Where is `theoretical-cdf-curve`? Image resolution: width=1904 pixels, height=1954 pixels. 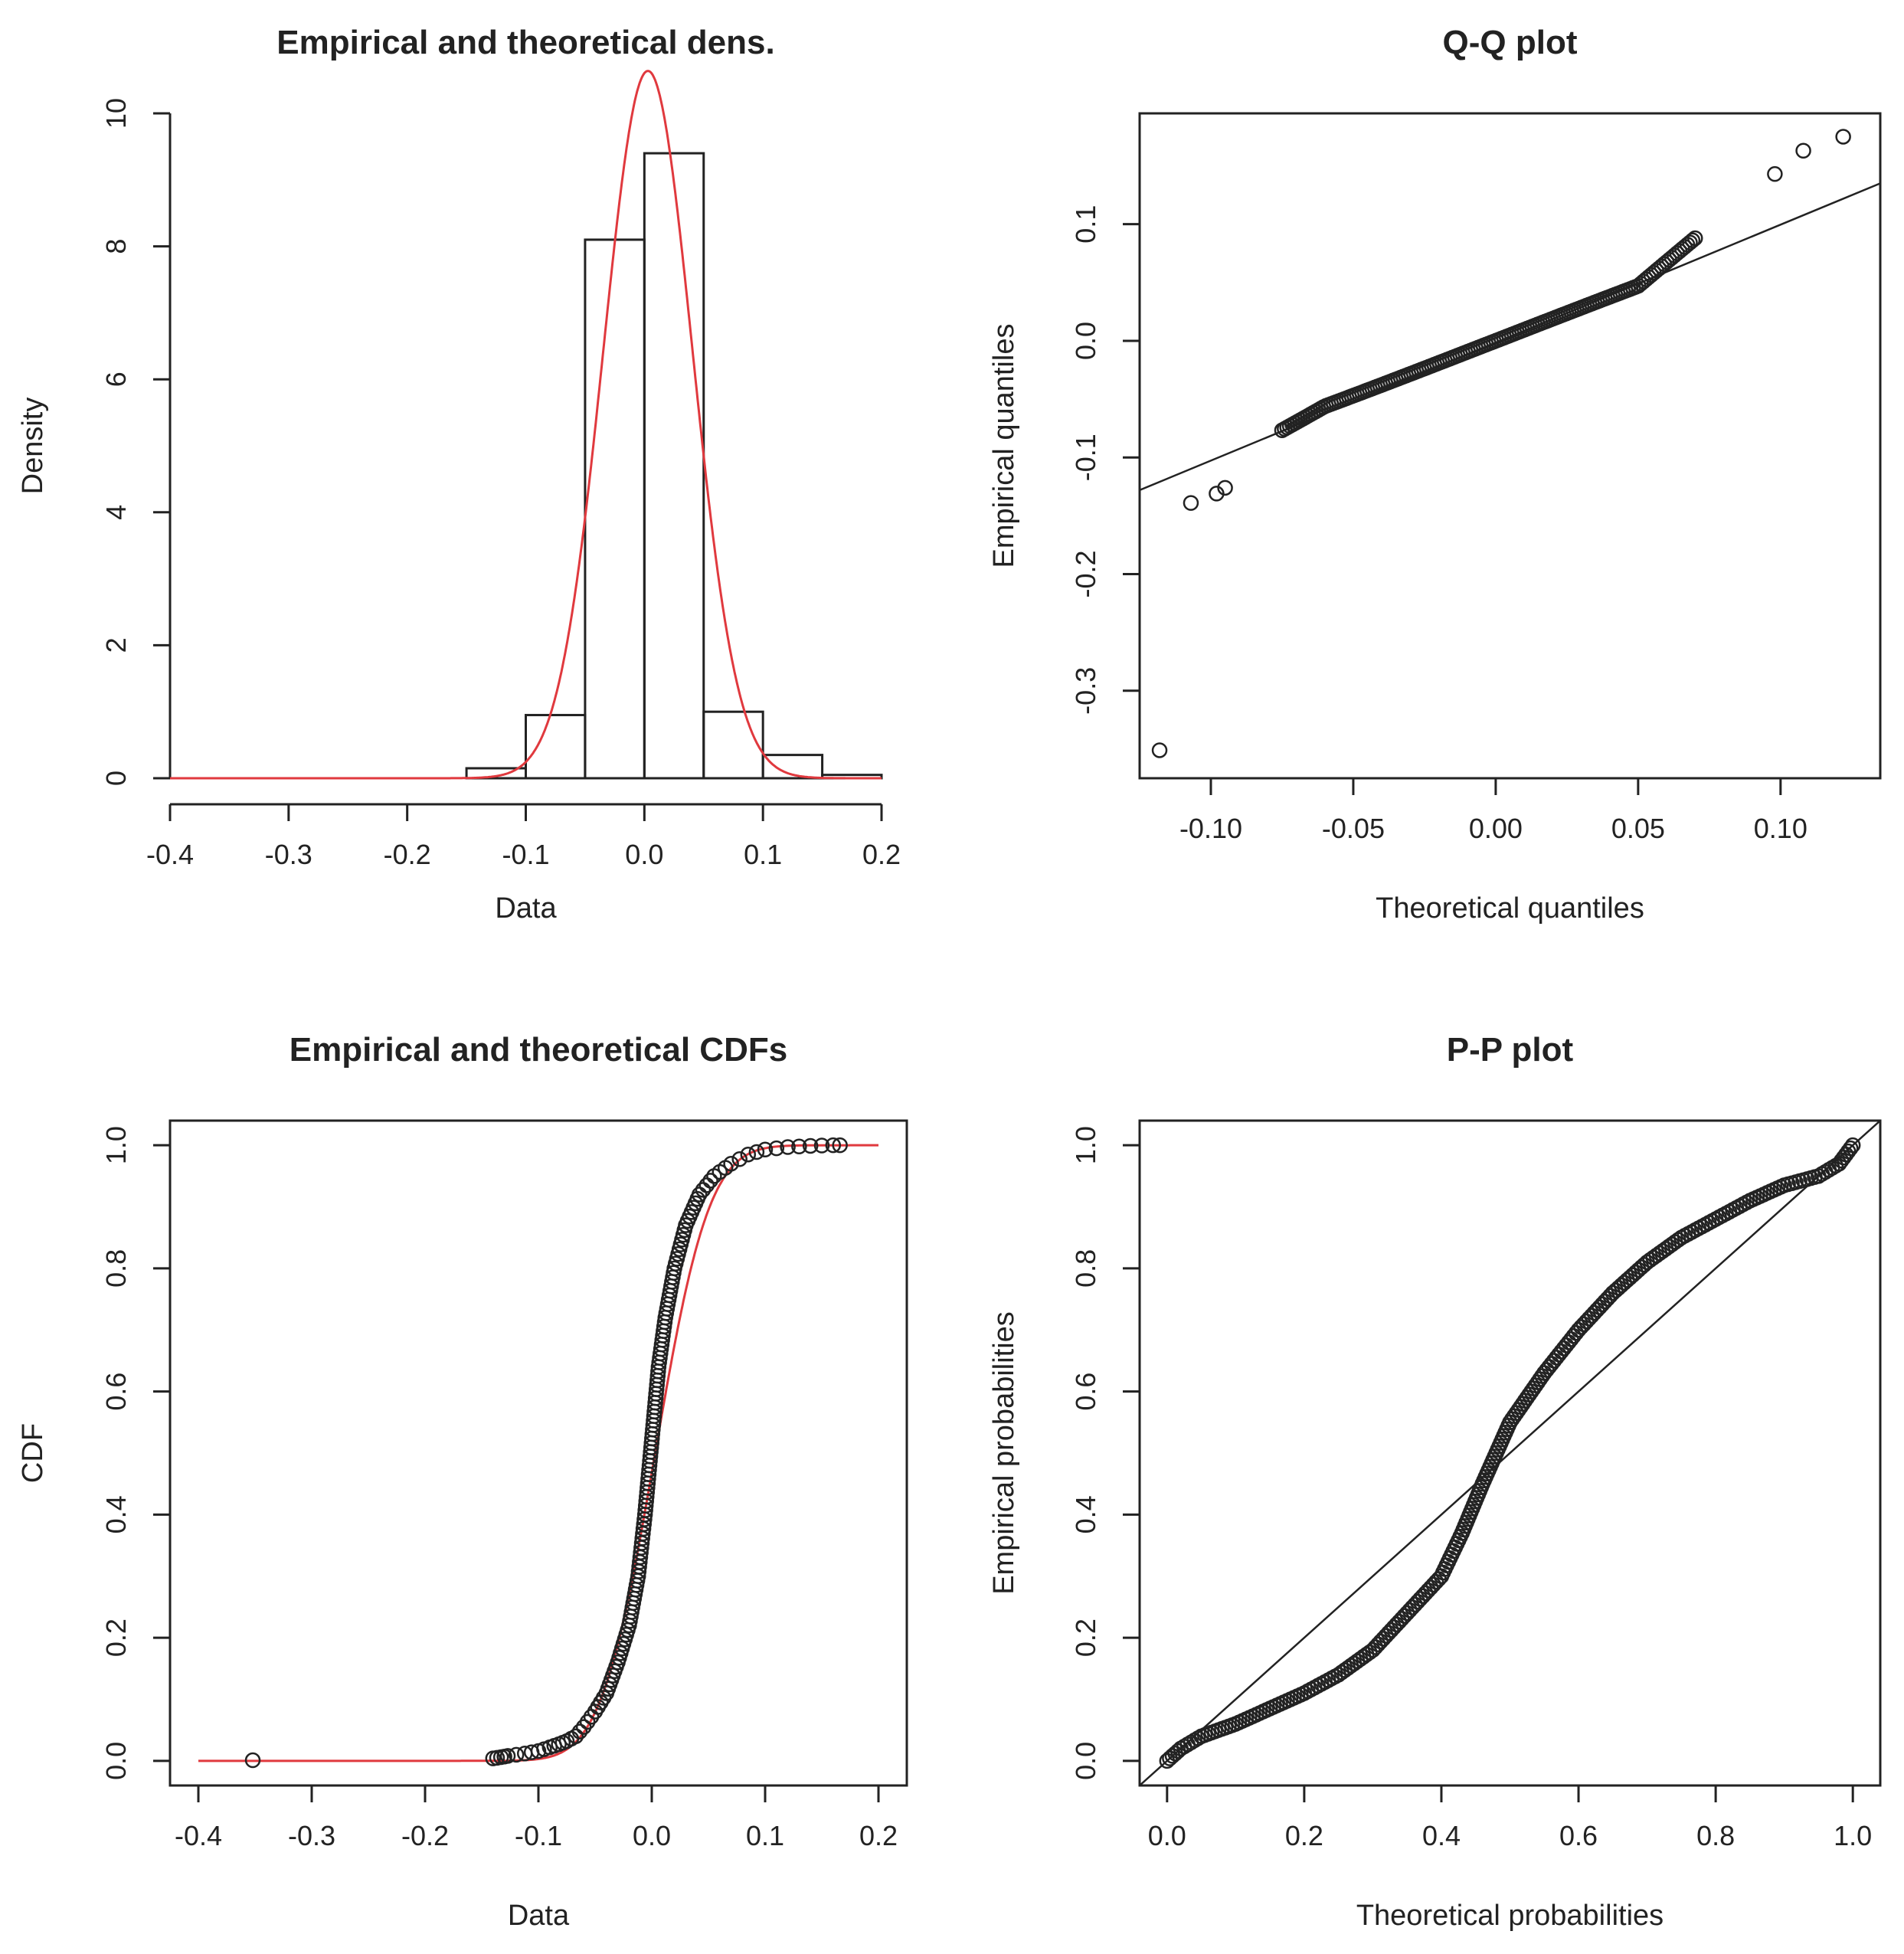
theoretical-cdf-curve is located at coordinates (538, 1453).